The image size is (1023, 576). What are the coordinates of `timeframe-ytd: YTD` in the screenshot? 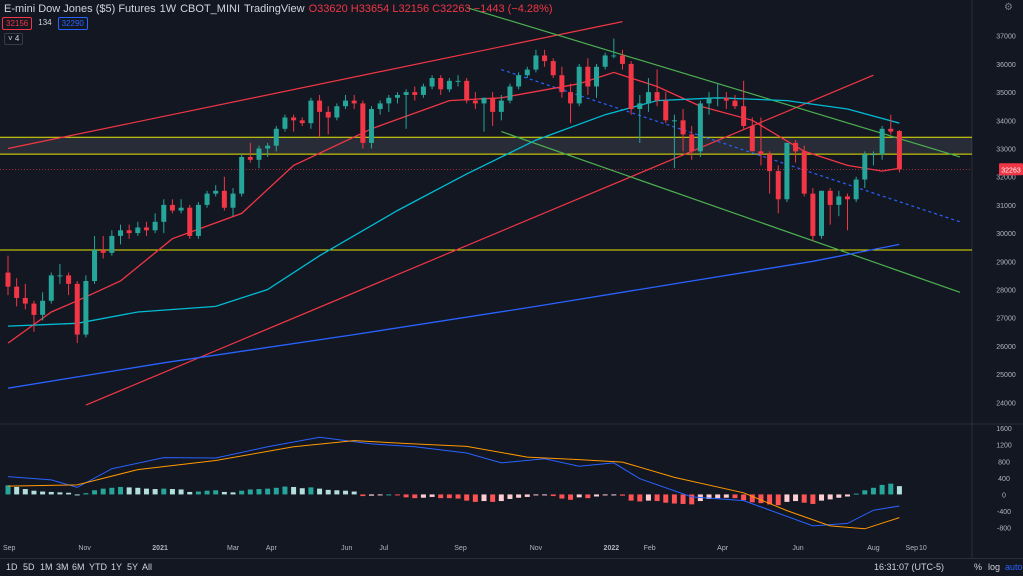 It's located at (98, 567).